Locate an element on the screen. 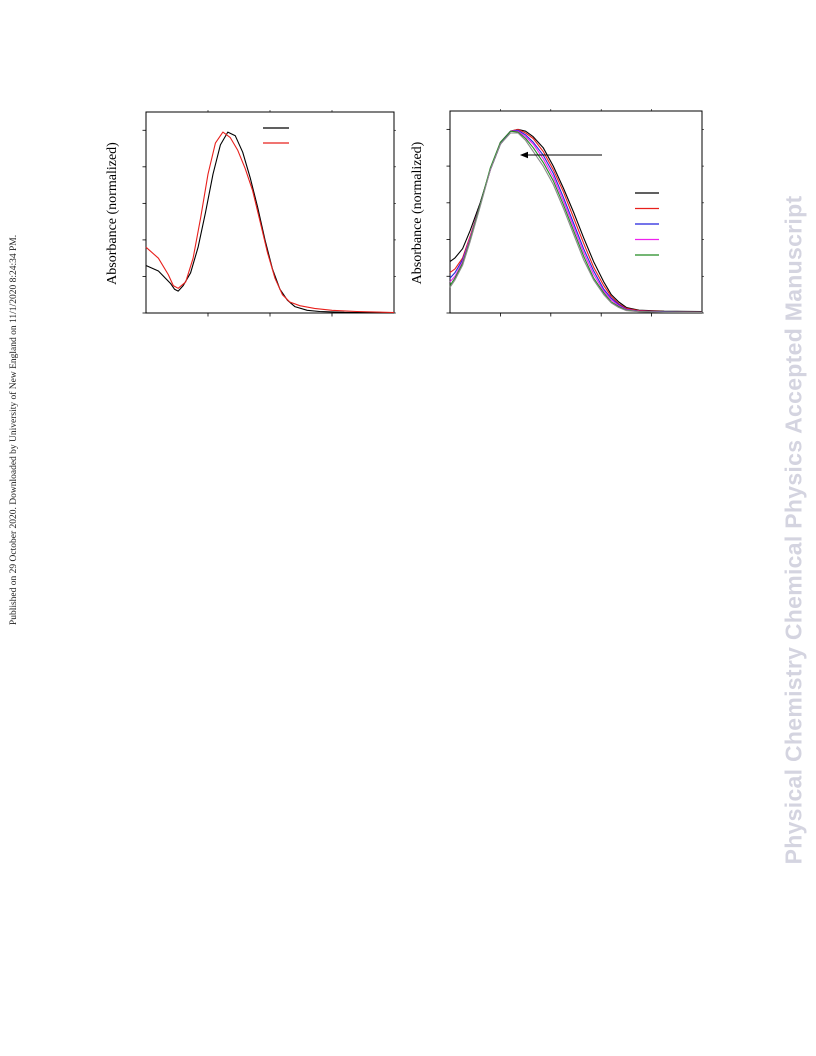 Image resolution: width=816 pixels, height=1056 pixels. series-line-magenta is located at coordinates (576, 221).